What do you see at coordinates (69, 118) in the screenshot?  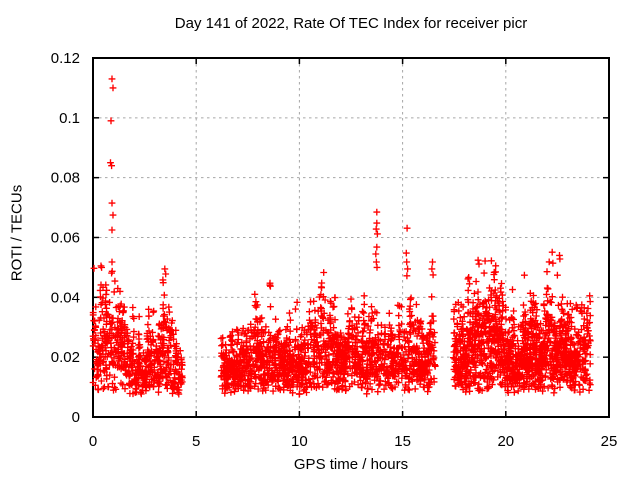 I see `y-tick-label: 0.1` at bounding box center [69, 118].